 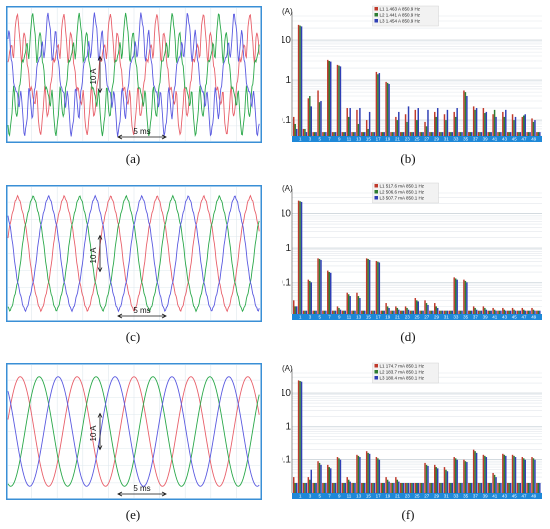 I want to click on spectrum-x-tick: 27, so click(x=427, y=317).